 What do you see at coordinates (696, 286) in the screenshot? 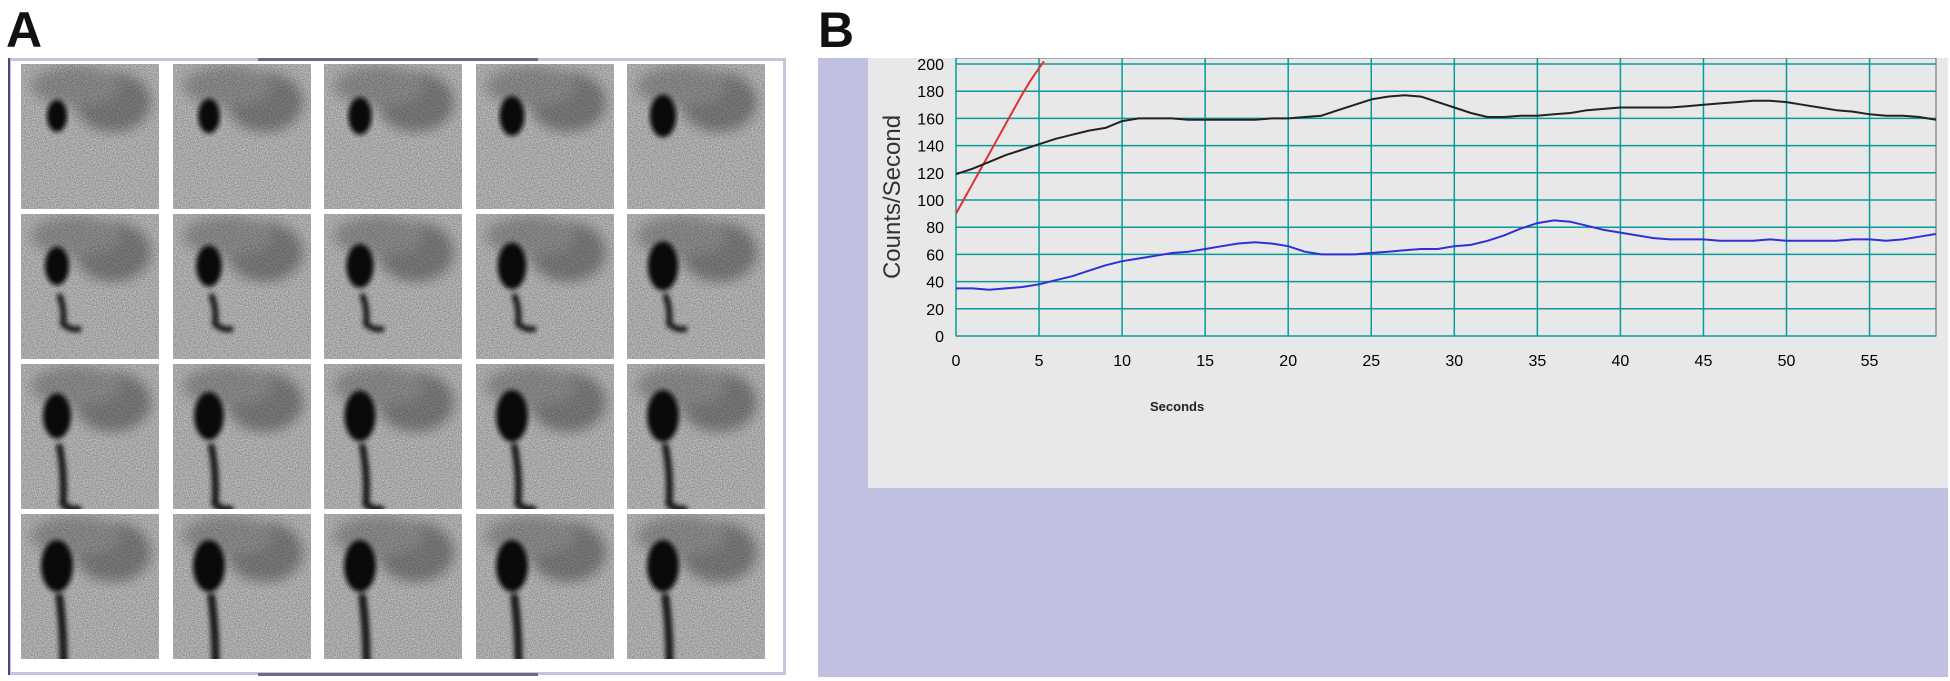
I see `scan-frame-r2-c5` at bounding box center [696, 286].